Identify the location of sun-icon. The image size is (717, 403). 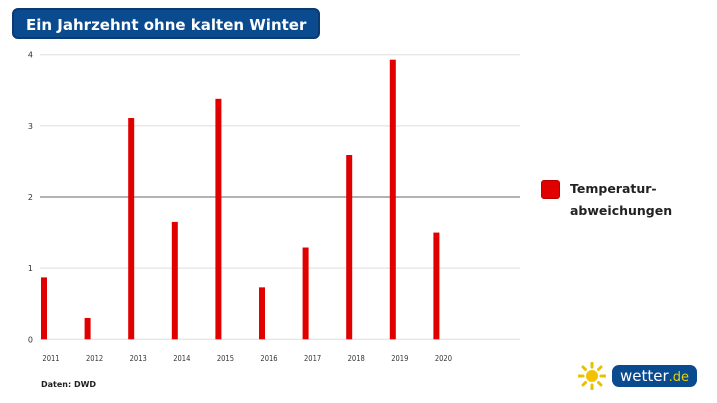
(592, 376).